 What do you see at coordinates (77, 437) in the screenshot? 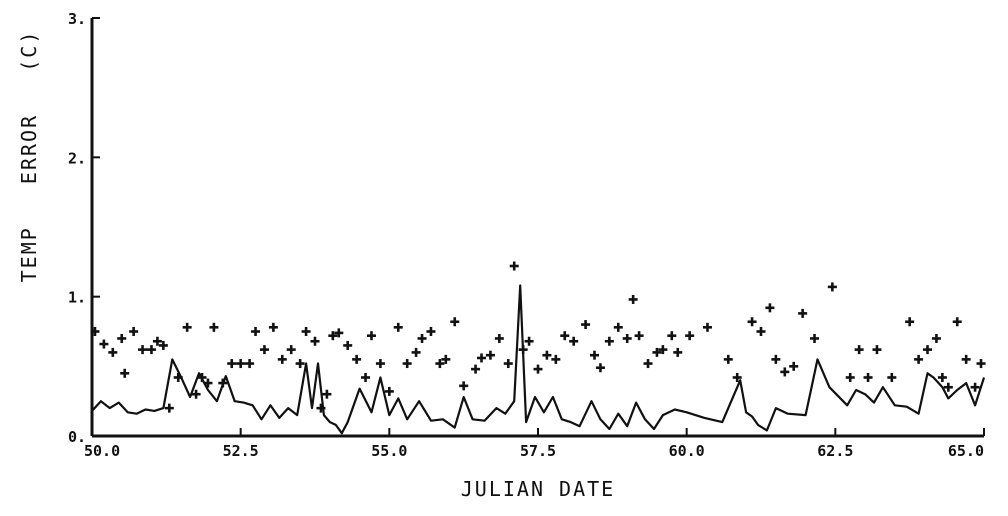
I see `y-tick-label: 0.` at bounding box center [77, 437].